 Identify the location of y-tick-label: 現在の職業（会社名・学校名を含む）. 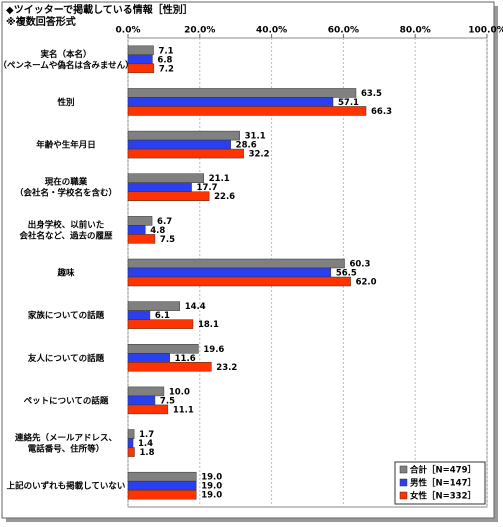
(66, 187).